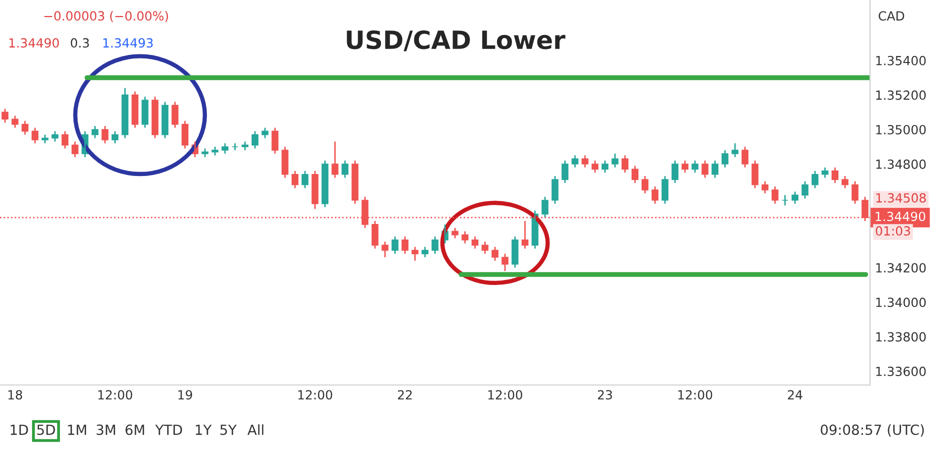 This screenshot has width=932, height=449. What do you see at coordinates (256, 429) in the screenshot?
I see `text: All` at bounding box center [256, 429].